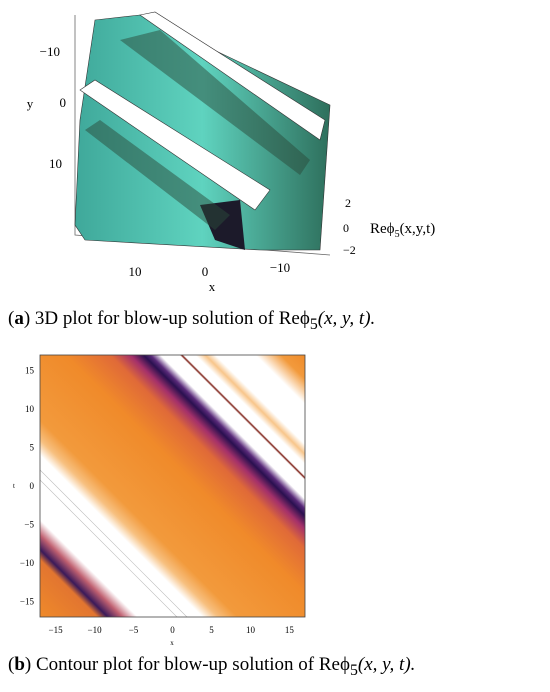 This screenshot has width=550, height=692. What do you see at coordinates (30, 370) in the screenshot?
I see `y-tick-label: 15` at bounding box center [30, 370].